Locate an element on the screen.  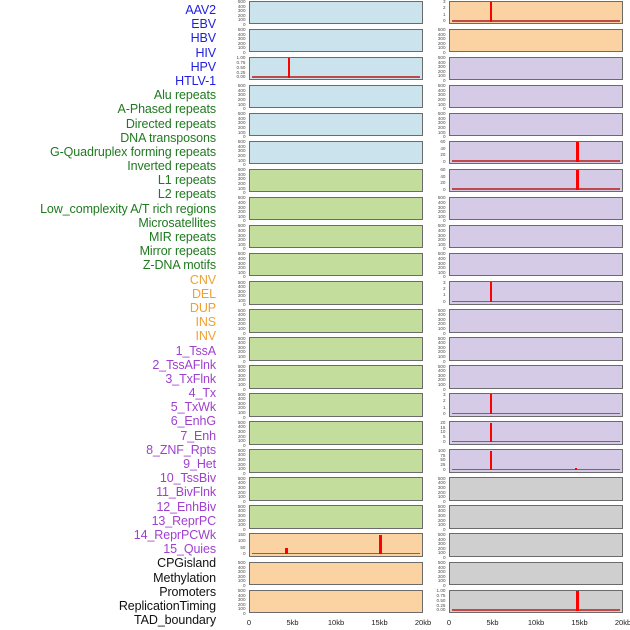
y-tick-label: 0.75 is located at coordinates (241, 62).